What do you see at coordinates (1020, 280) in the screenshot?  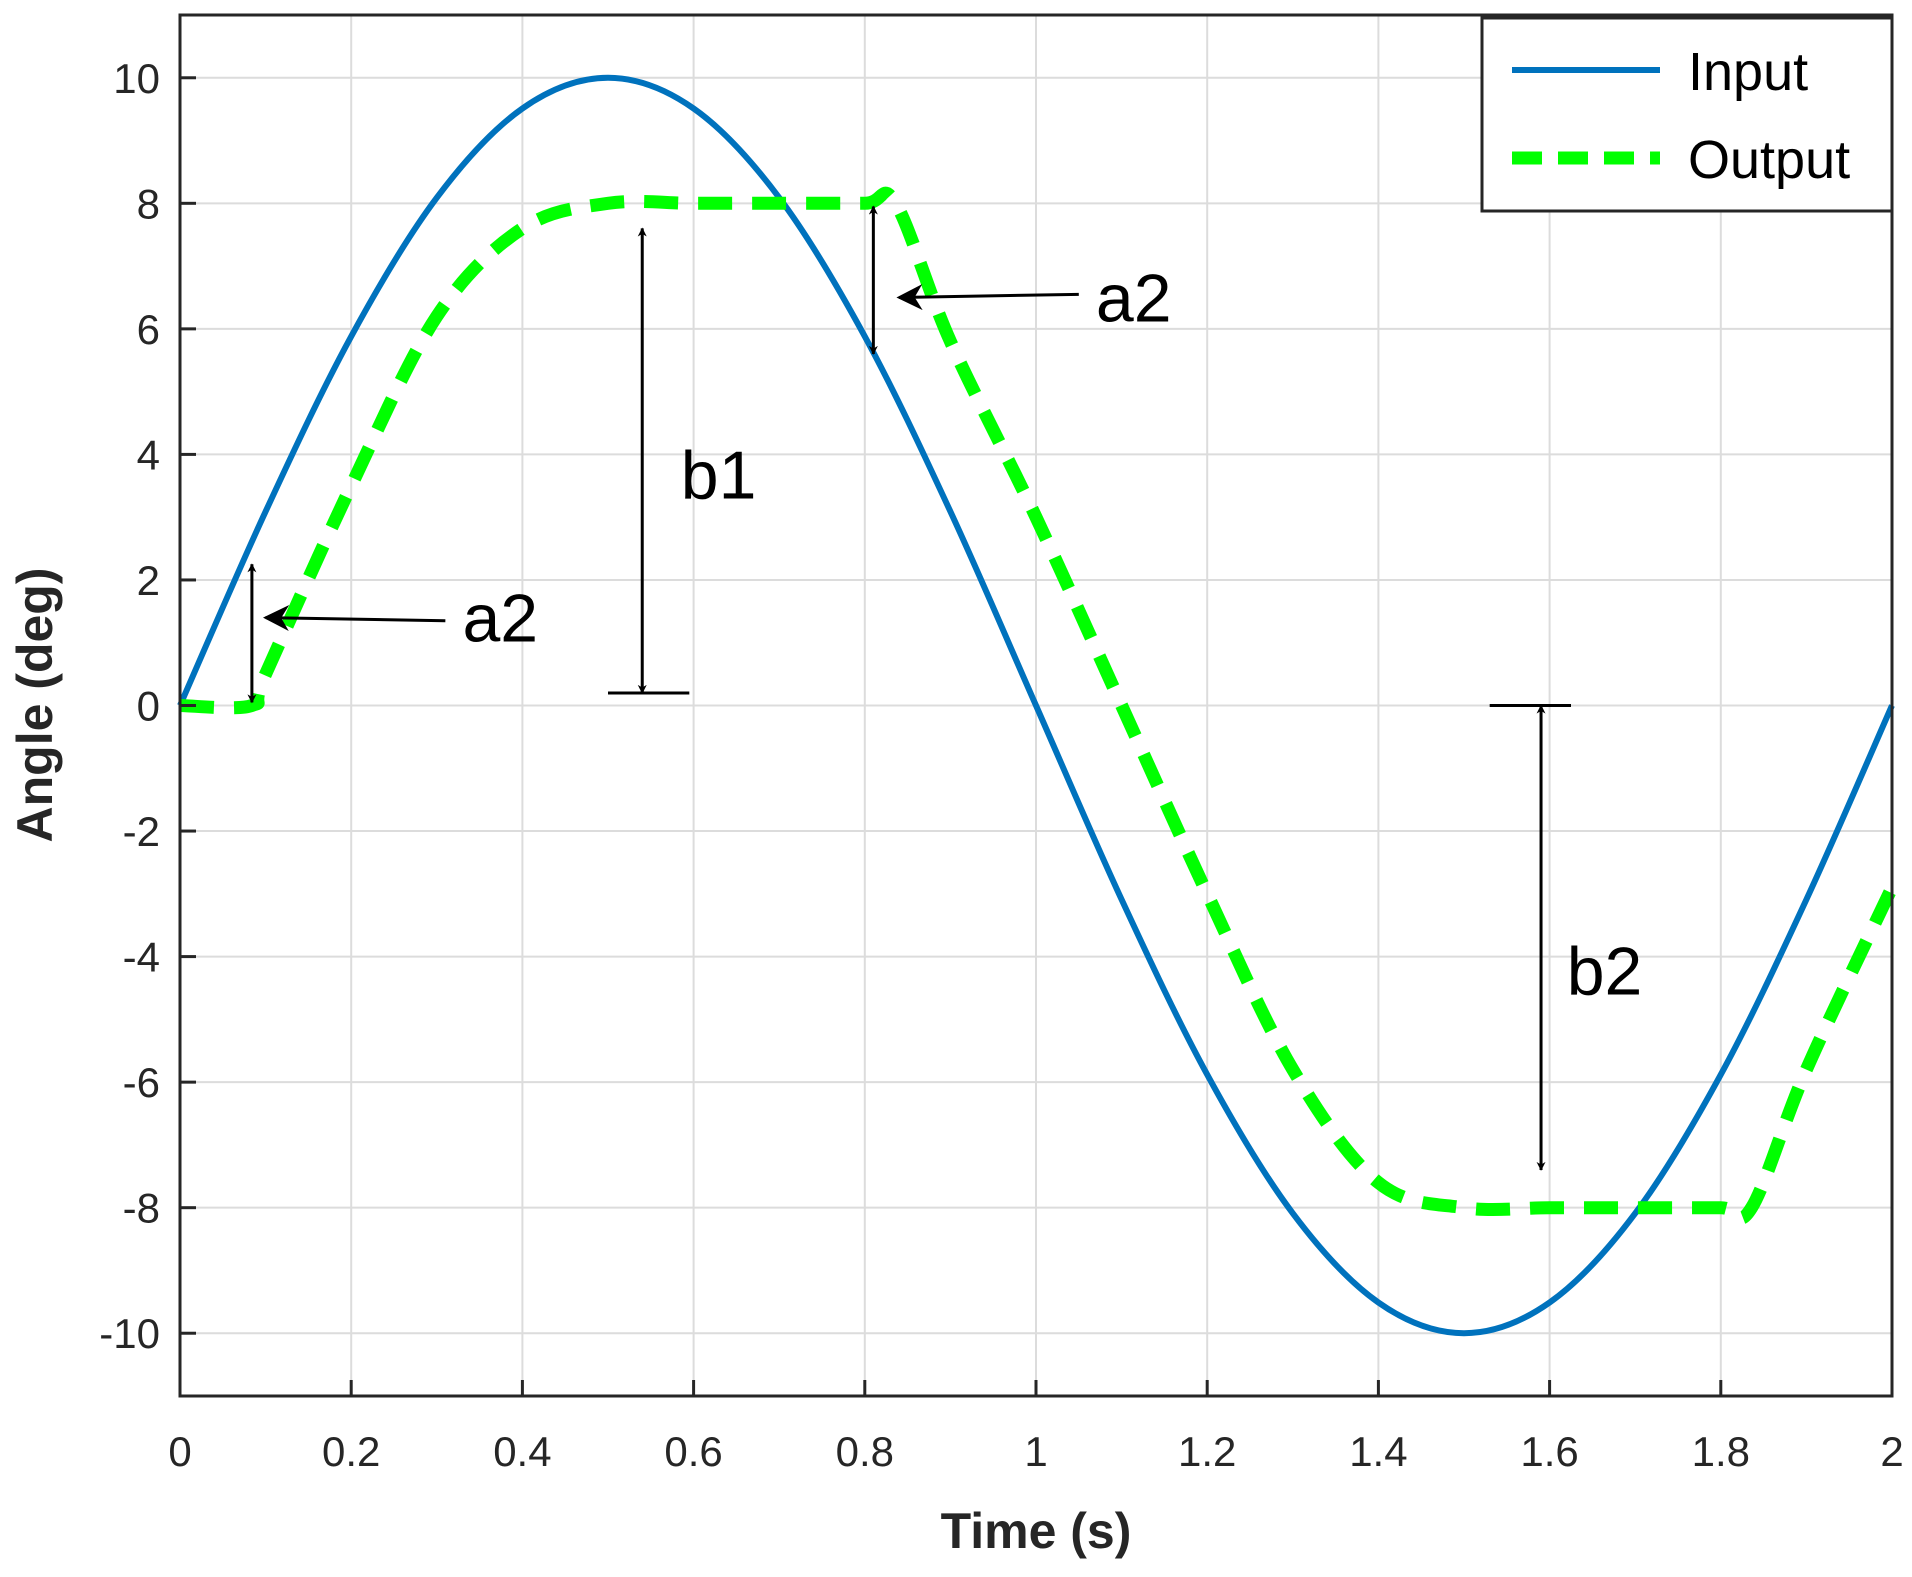 I see `annotation-a2-second: a2` at bounding box center [1020, 280].